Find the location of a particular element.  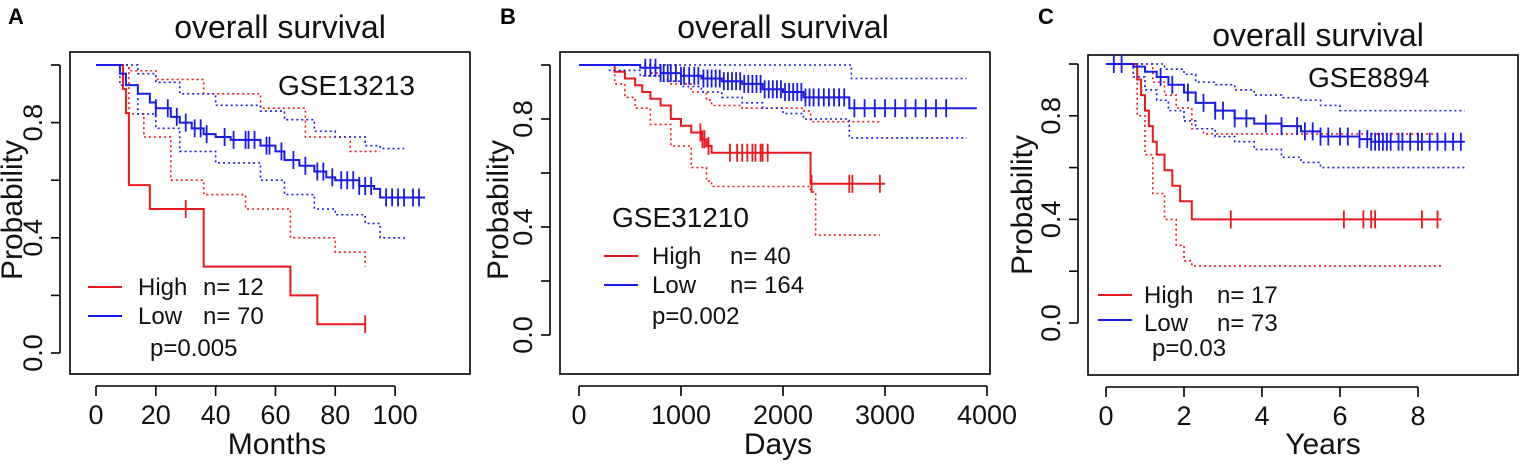

panel-letter: C is located at coordinates (1046, 16).